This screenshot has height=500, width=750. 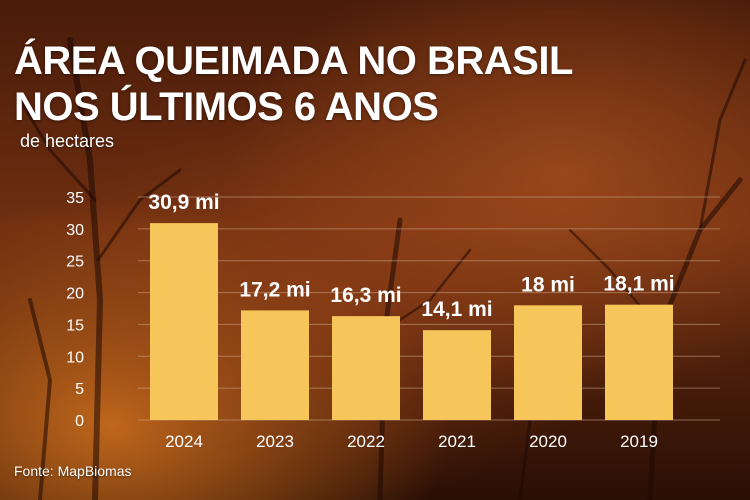 What do you see at coordinates (79, 421) in the screenshot?
I see `y-tick-label: 0` at bounding box center [79, 421].